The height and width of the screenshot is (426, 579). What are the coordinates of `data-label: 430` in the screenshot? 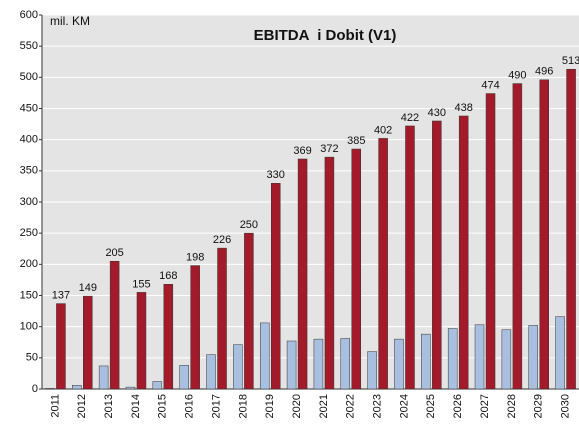 It's located at (437, 113).